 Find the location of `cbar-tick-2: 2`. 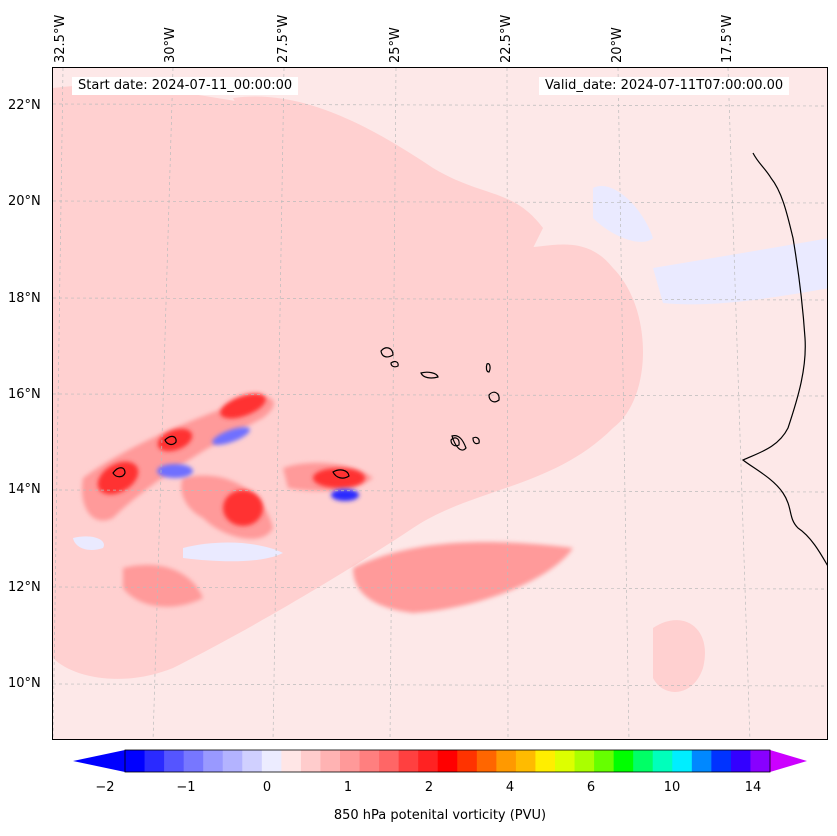

cbar-tick-2: 2 is located at coordinates (429, 787).